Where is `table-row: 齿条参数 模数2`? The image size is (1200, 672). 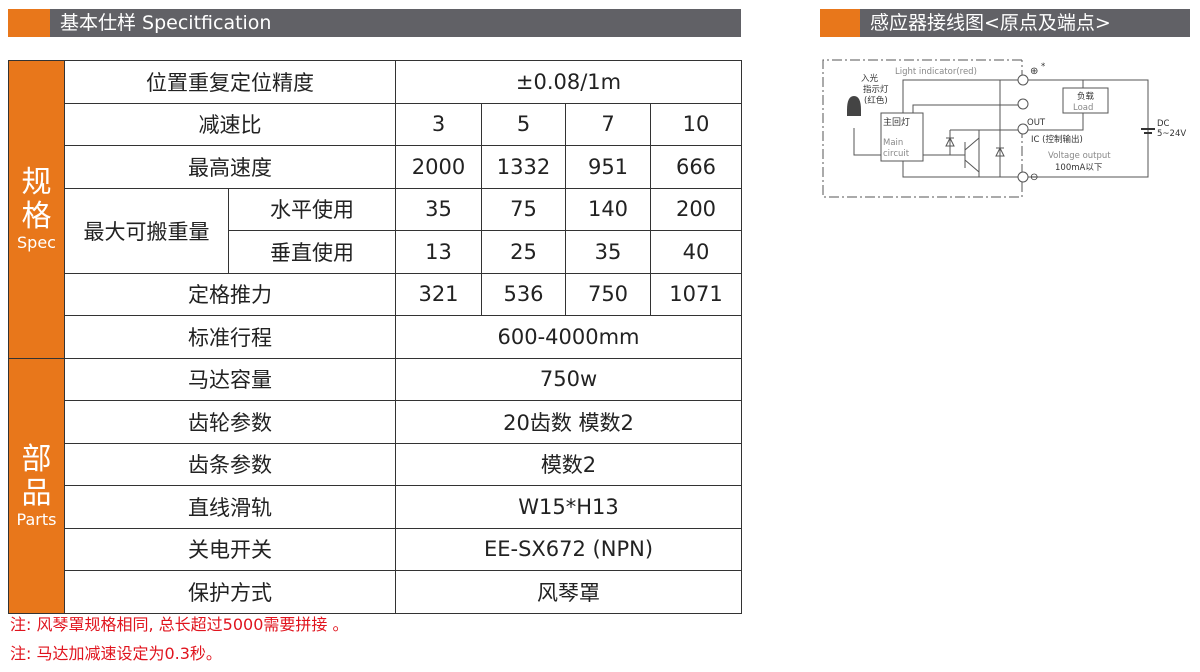
table-row: 齿条参数 模数2 is located at coordinates (375, 464).